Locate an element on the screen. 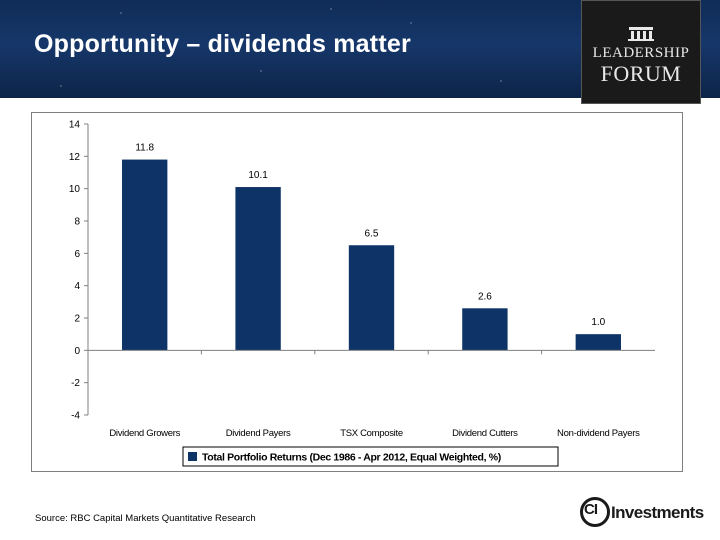 The height and width of the screenshot is (540, 720). x-tick-label: TSX Composite is located at coordinates (371, 433).